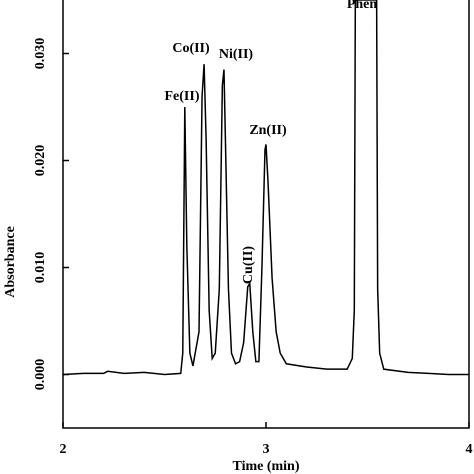  What do you see at coordinates (265, 466) in the screenshot?
I see `x-axis-label: Time (min)` at bounding box center [265, 466].